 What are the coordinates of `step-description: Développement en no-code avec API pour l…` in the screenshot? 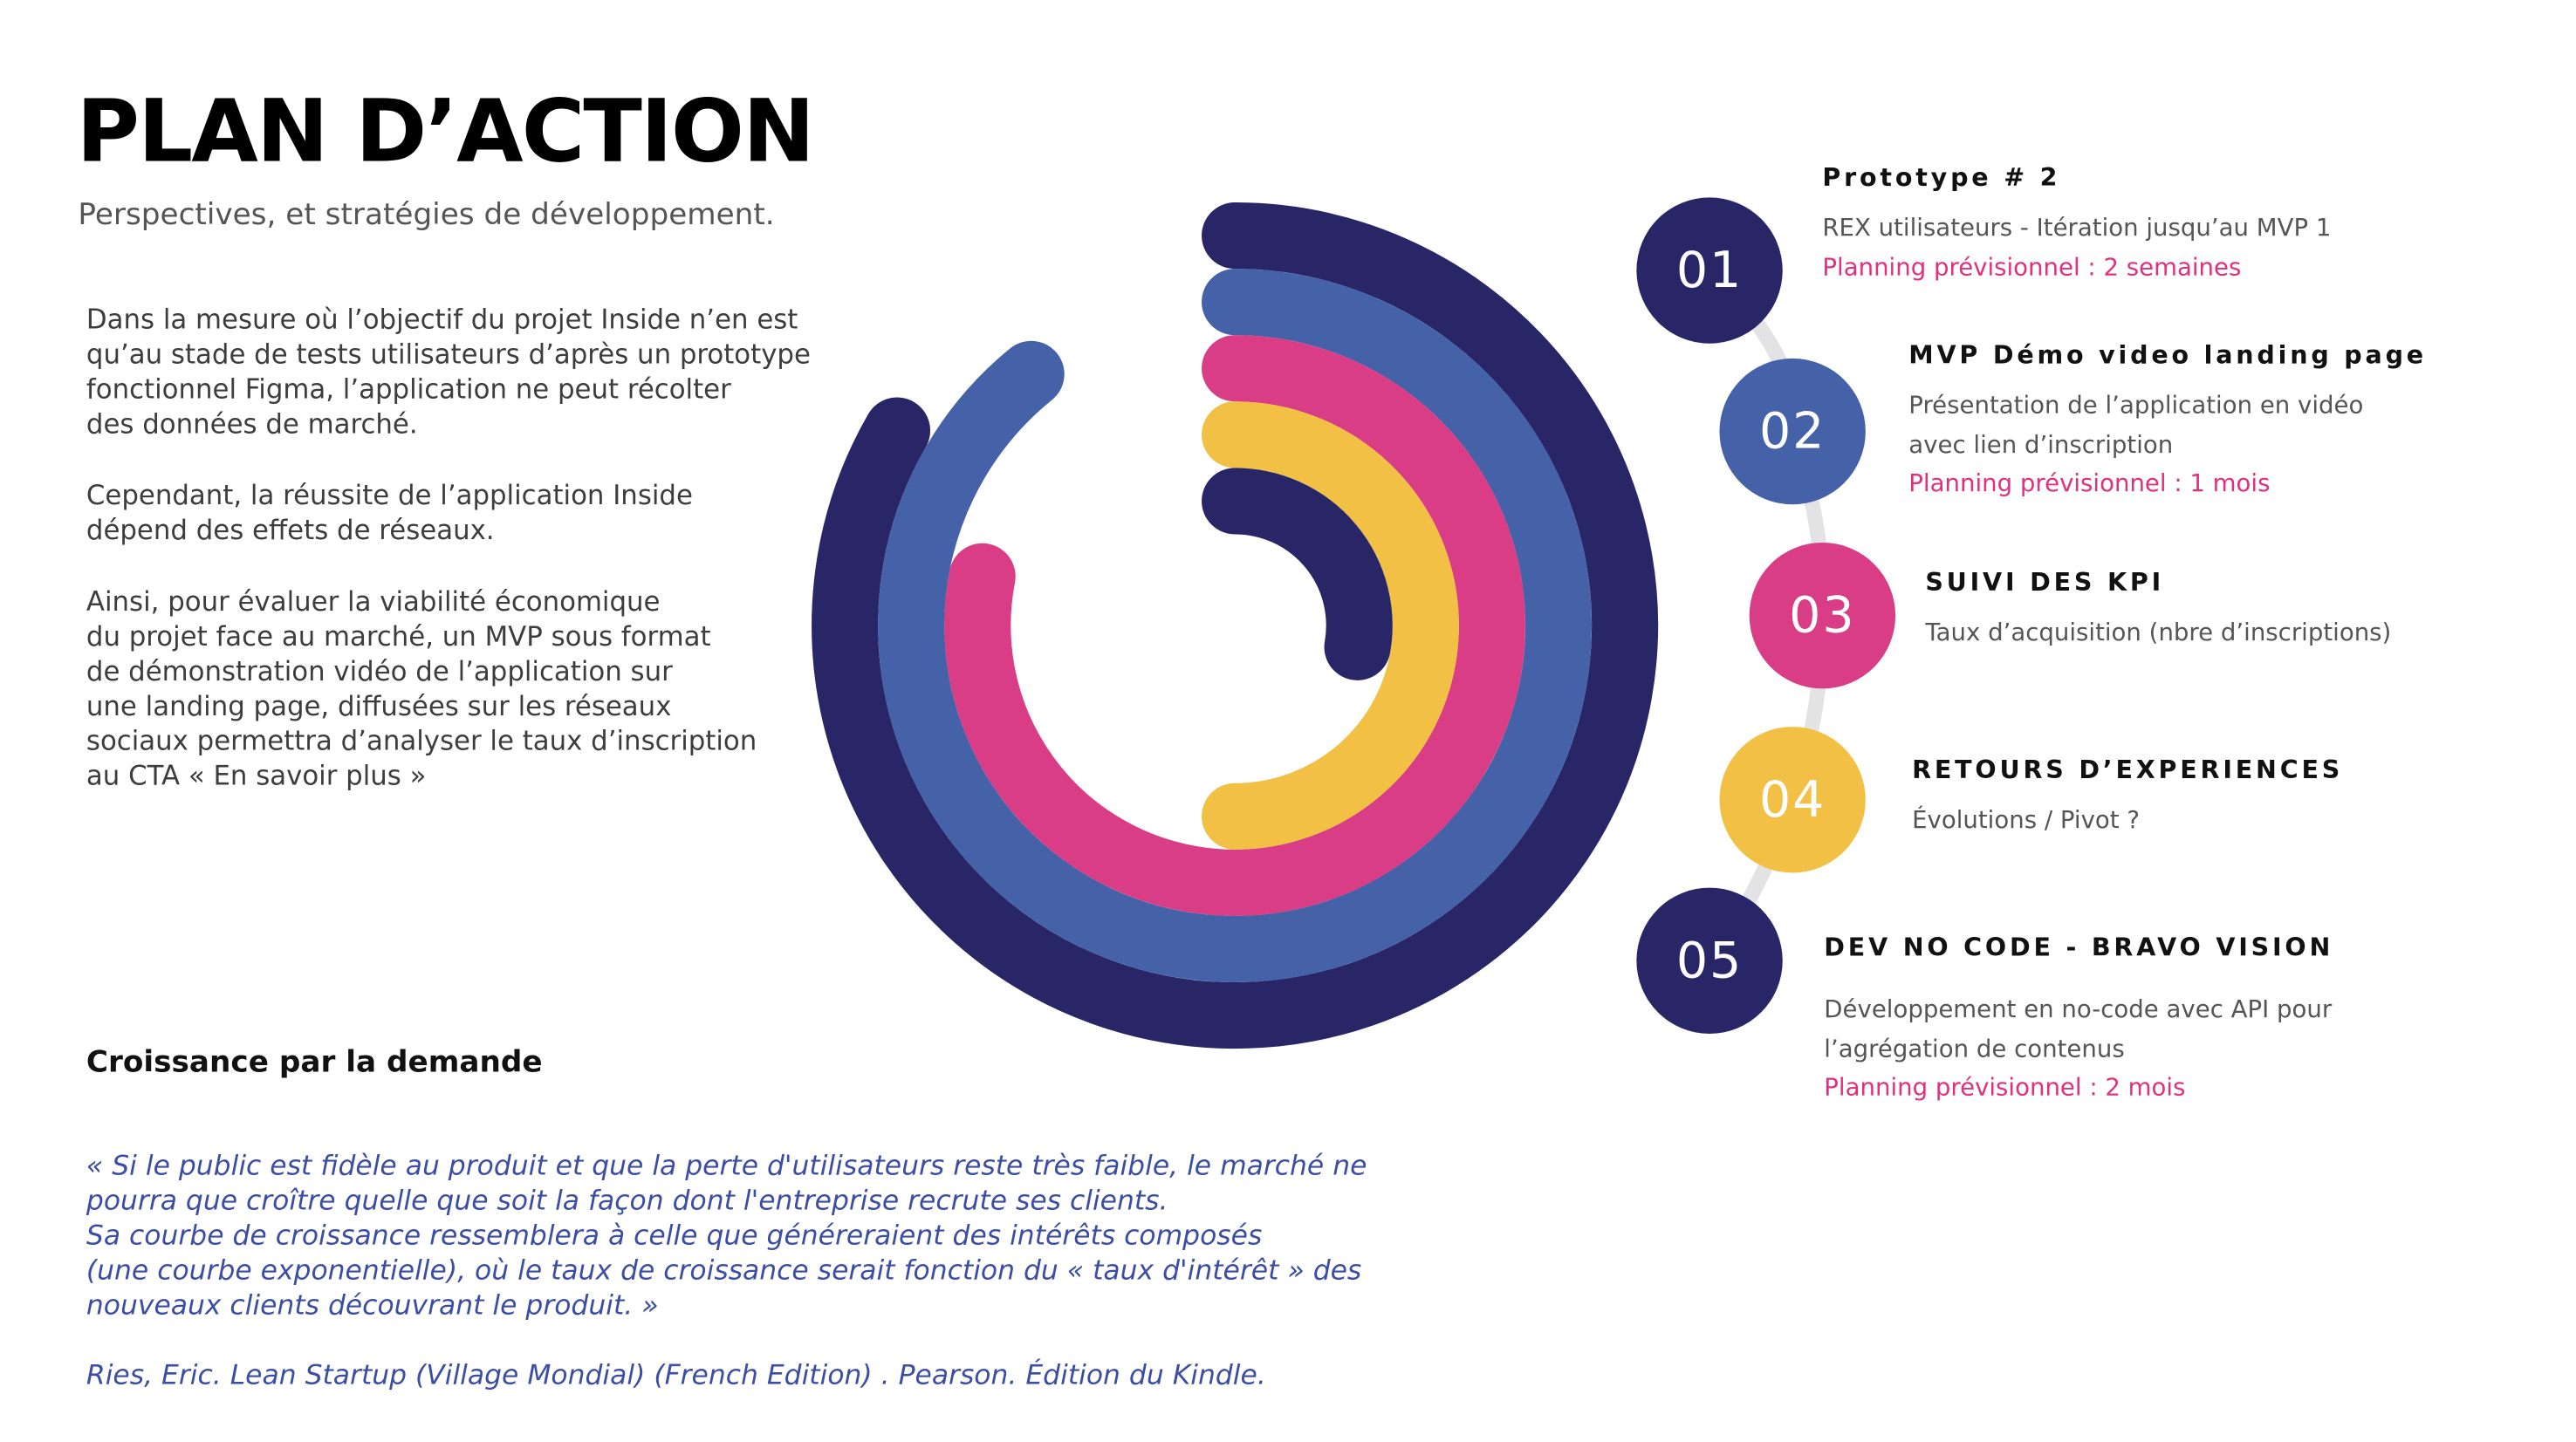 It's located at (2079, 1030).